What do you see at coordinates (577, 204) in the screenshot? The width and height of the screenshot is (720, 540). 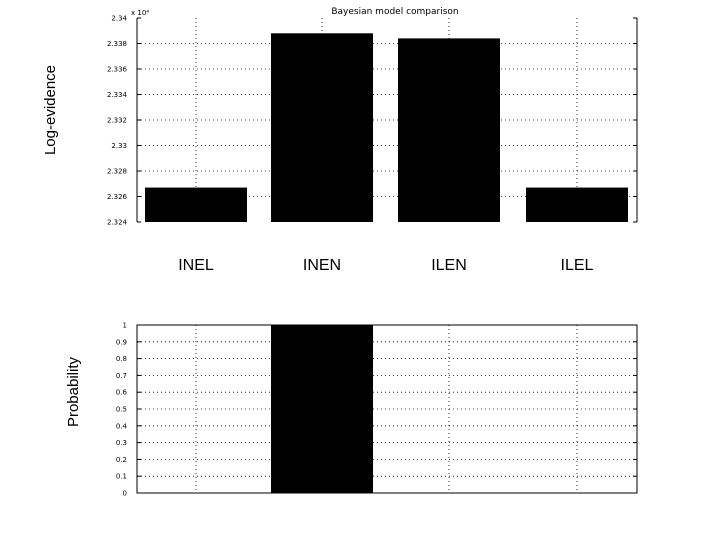 I see `bar-ilel` at bounding box center [577, 204].